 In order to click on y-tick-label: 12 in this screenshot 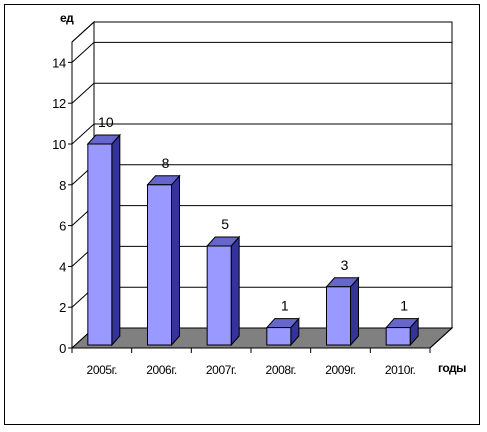, I will do `click(59, 103)`.